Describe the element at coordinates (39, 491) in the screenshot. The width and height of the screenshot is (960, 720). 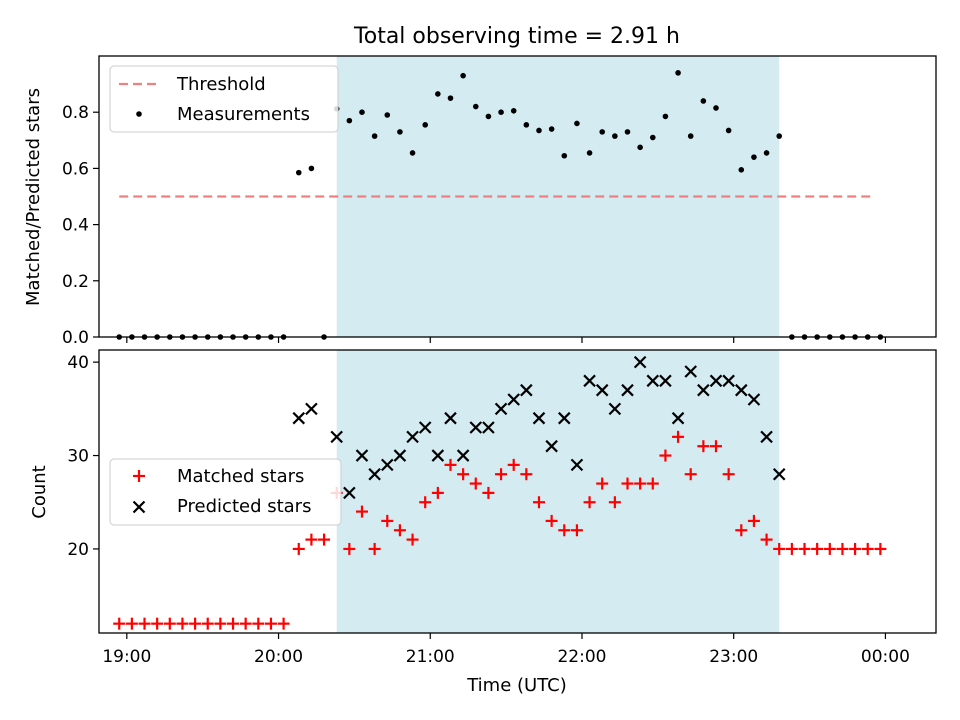
I see `bottom-y-axis-label: Count` at that location.